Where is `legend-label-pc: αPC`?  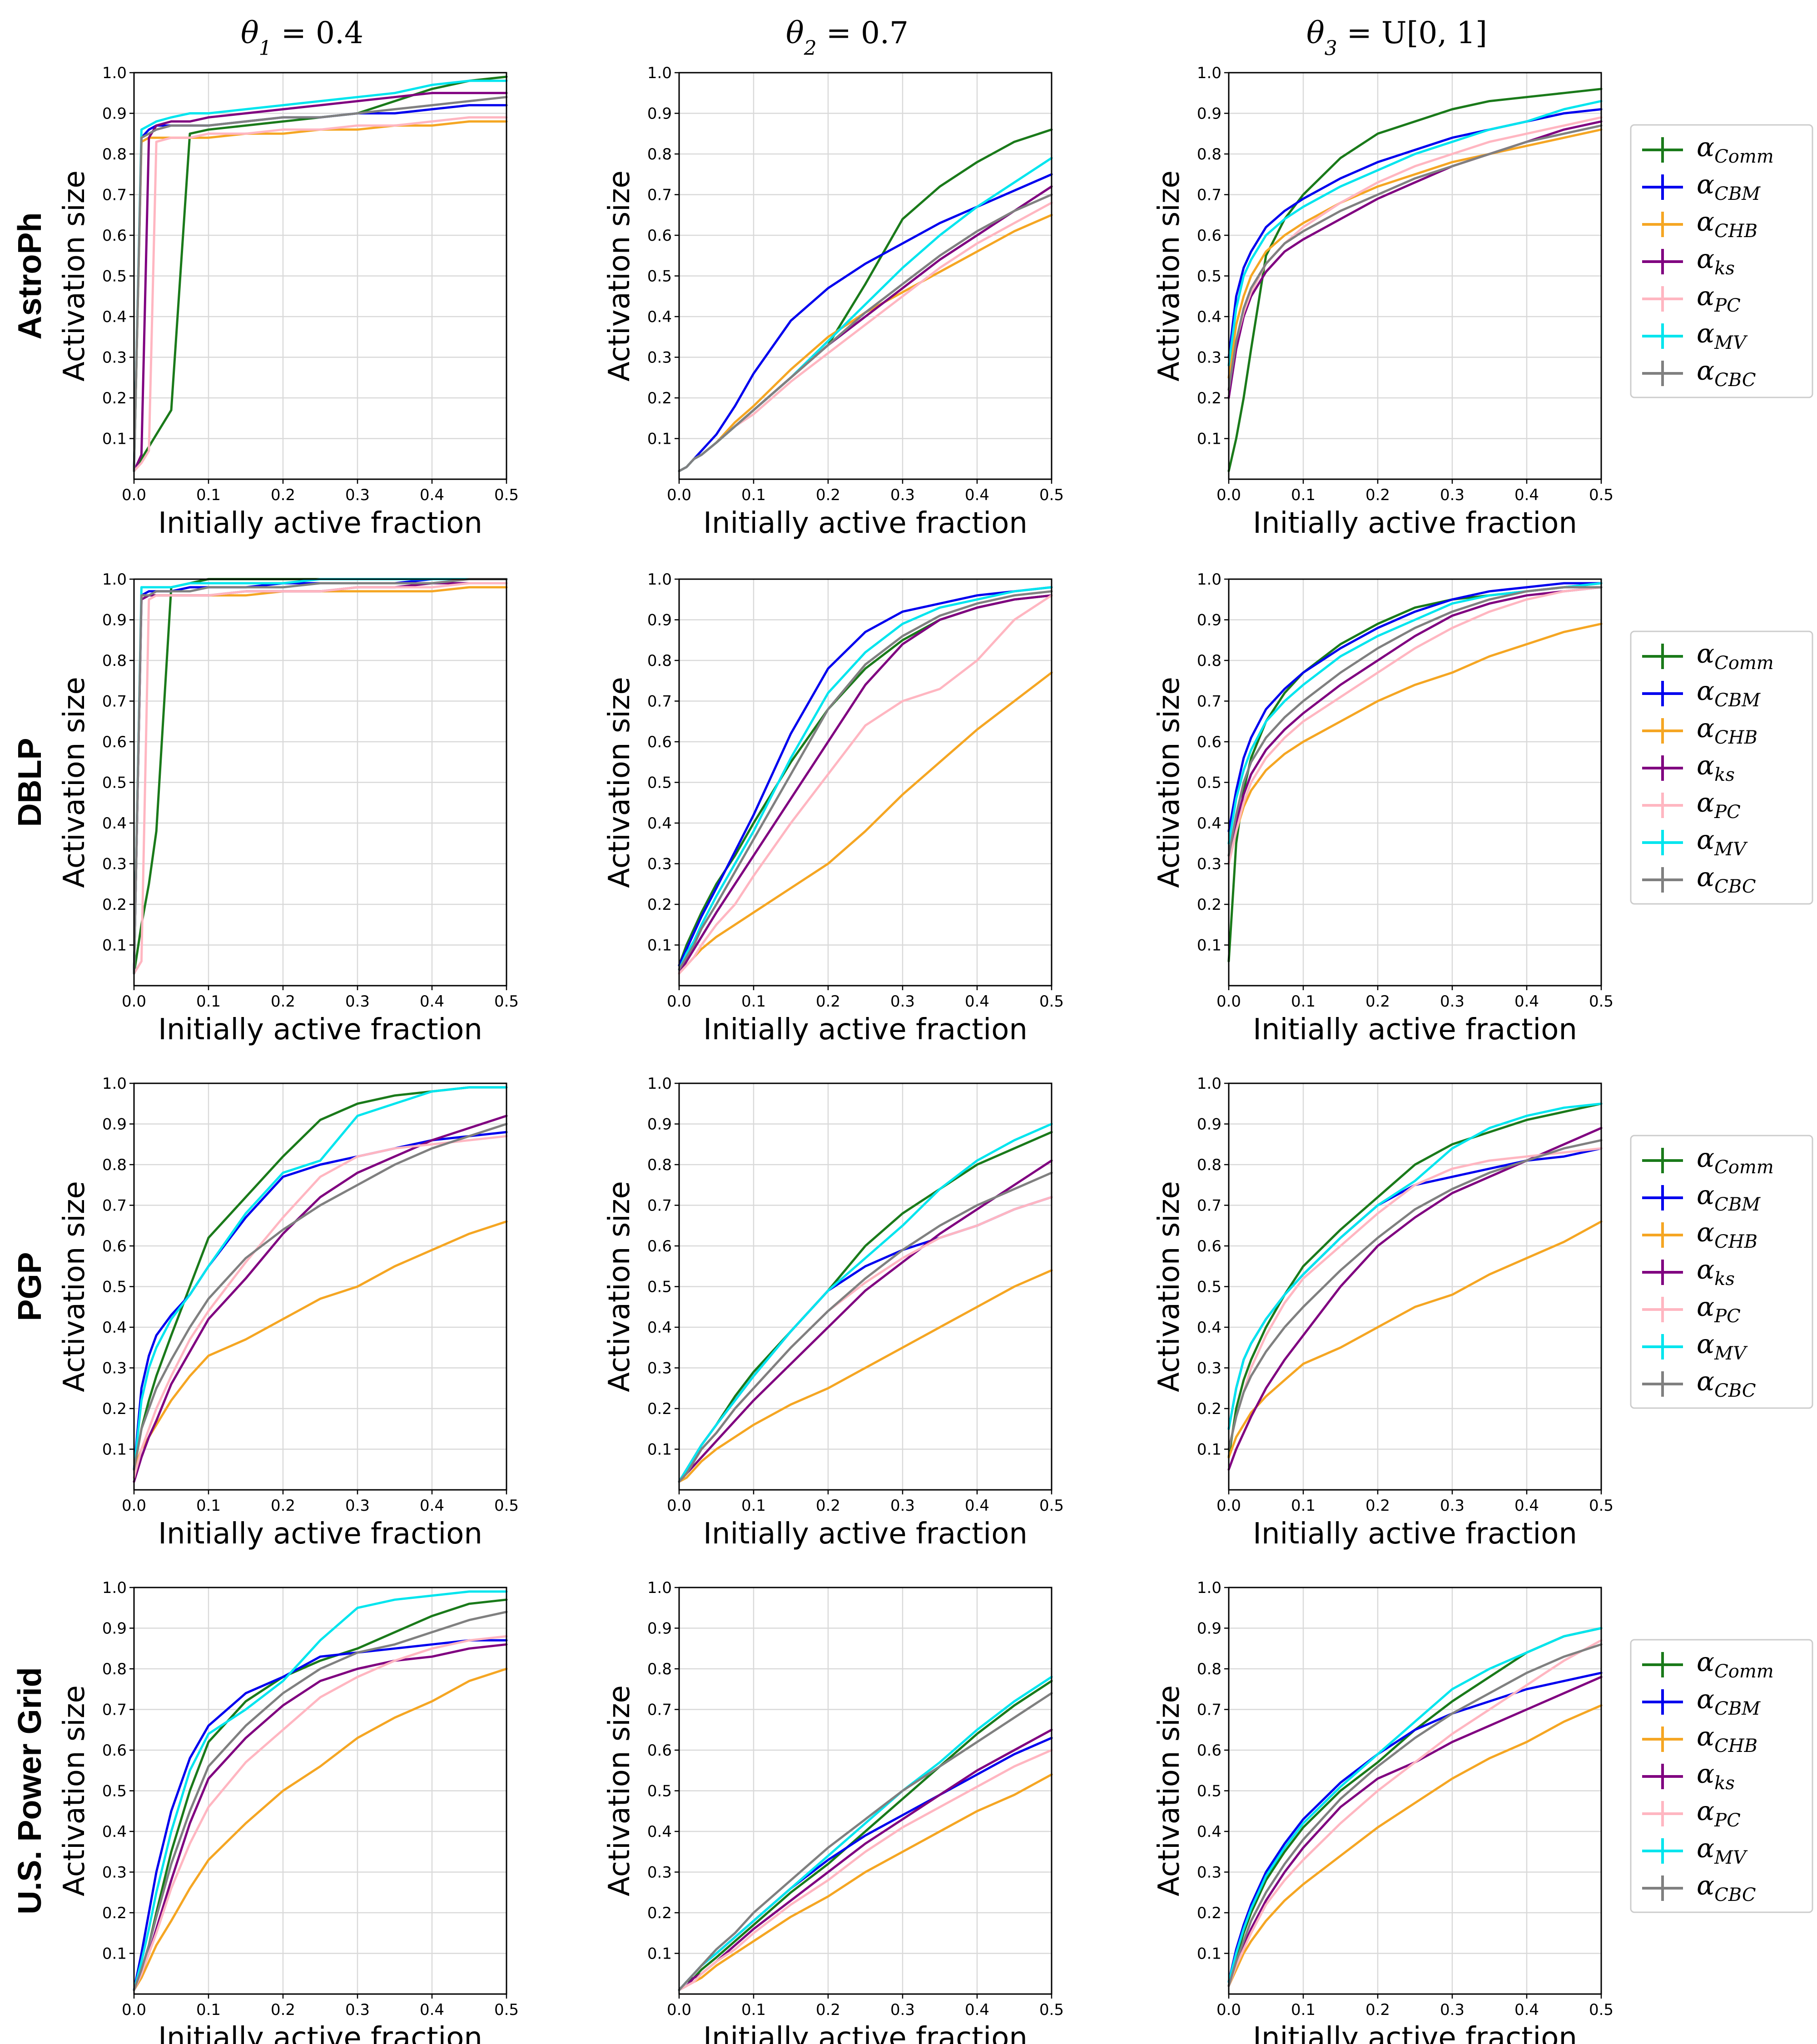 legend-label-pc: αPC is located at coordinates (1719, 1813).